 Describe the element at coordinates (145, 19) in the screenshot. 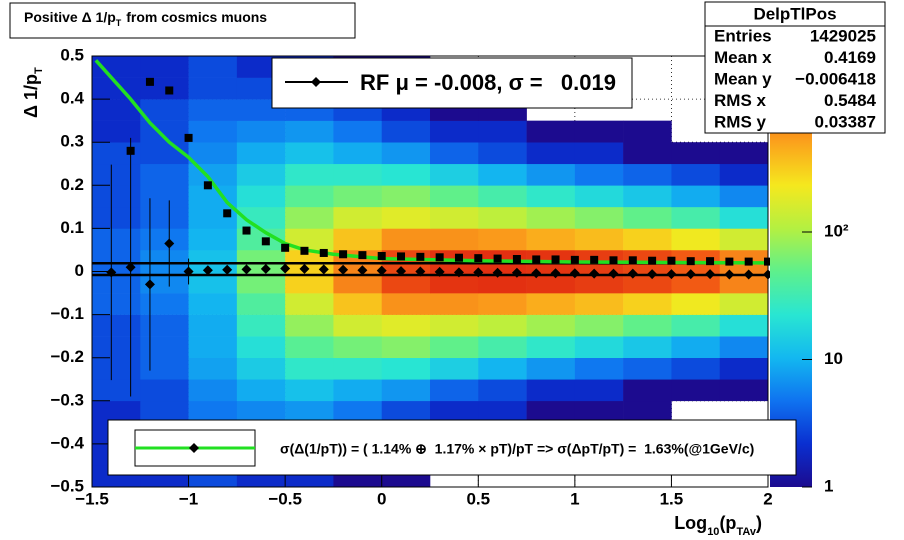

I see `chart-title: Positive Δ 1/pT from cosmics muons` at that location.